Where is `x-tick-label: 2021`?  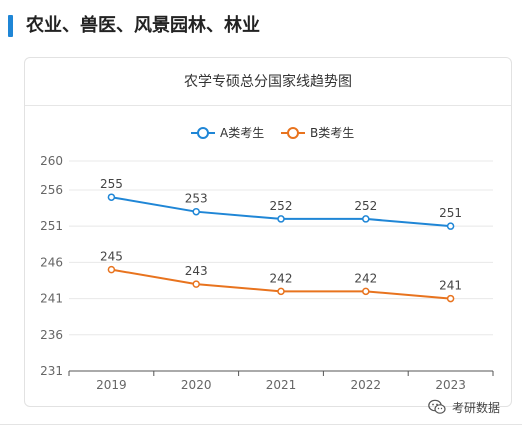
x-tick-label: 2021 is located at coordinates (281, 385).